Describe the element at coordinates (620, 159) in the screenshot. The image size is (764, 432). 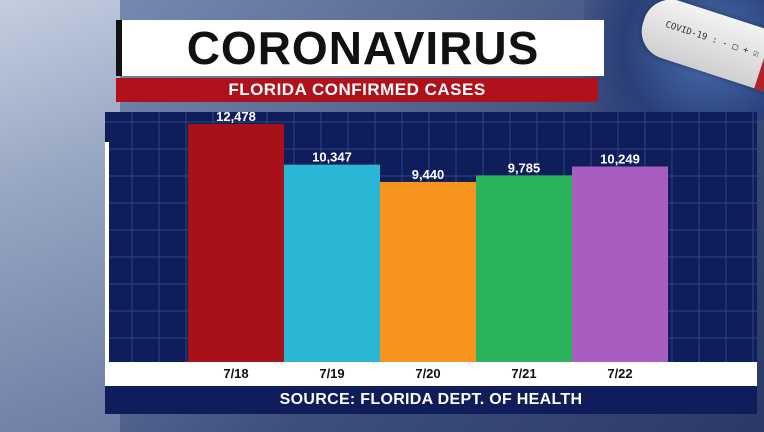
I see `value-label: 10,249` at that location.